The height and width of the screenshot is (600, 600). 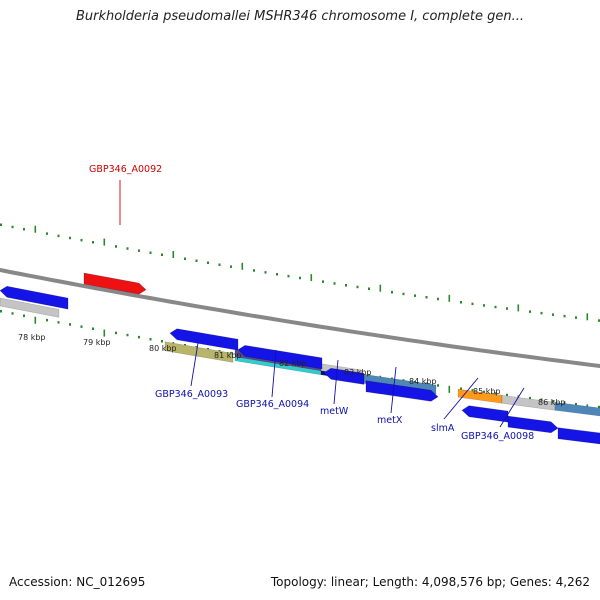 I want to click on feature-f_left, so click(x=30, y=307).